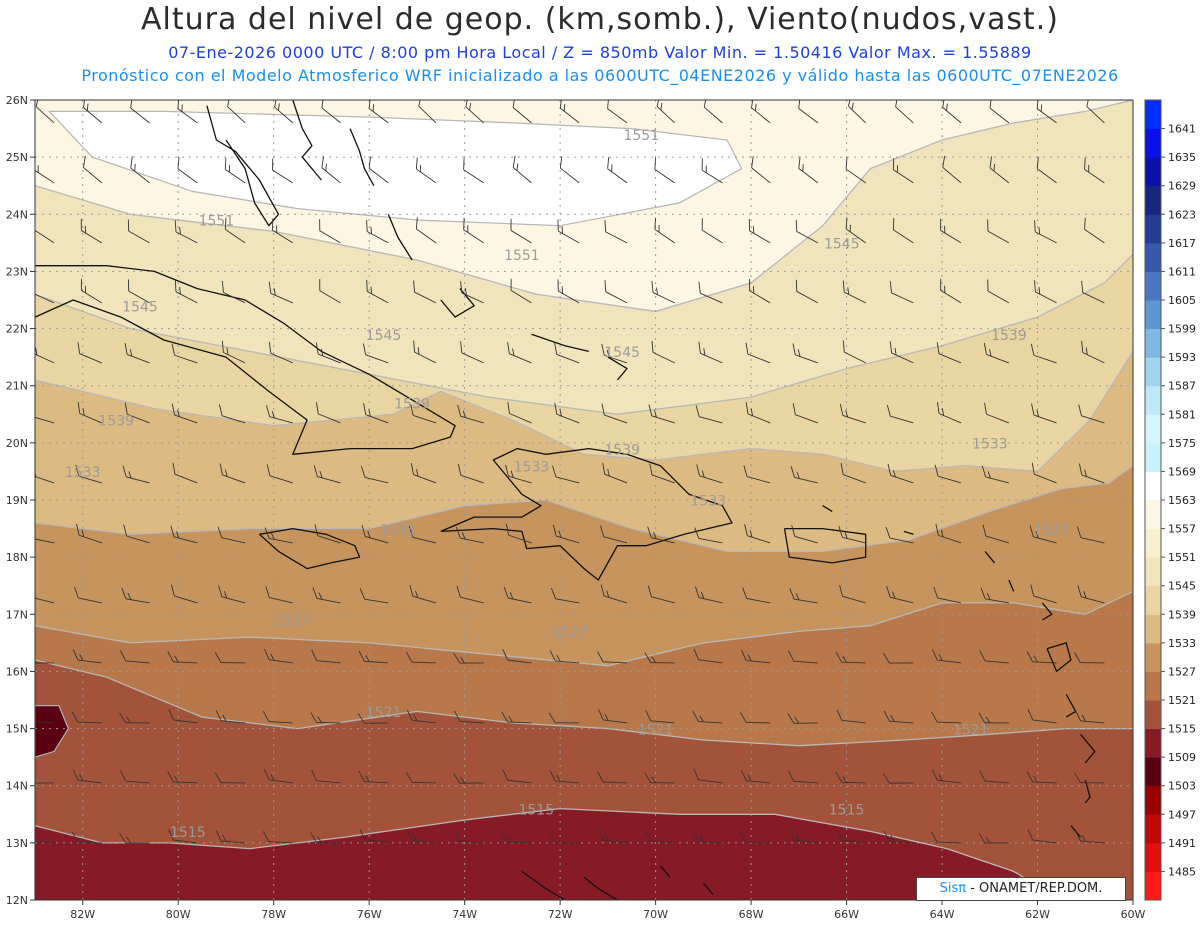 The image size is (1200, 927). I want to click on contour-label: 1533, so click(990, 445).